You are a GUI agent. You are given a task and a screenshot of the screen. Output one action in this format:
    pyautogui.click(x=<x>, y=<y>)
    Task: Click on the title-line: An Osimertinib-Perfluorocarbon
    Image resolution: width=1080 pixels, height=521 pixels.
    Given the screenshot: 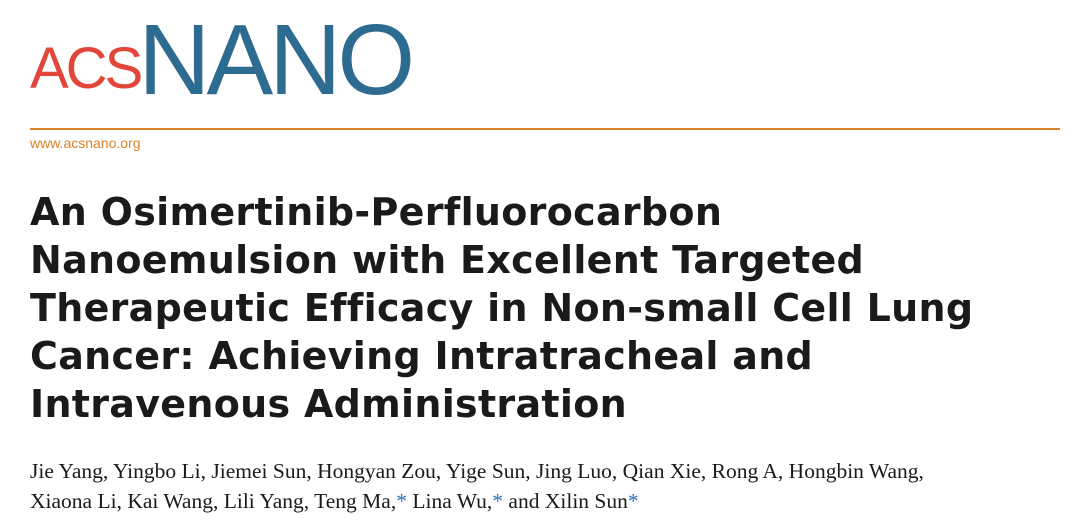 What is the action you would take?
    pyautogui.click(x=376, y=212)
    